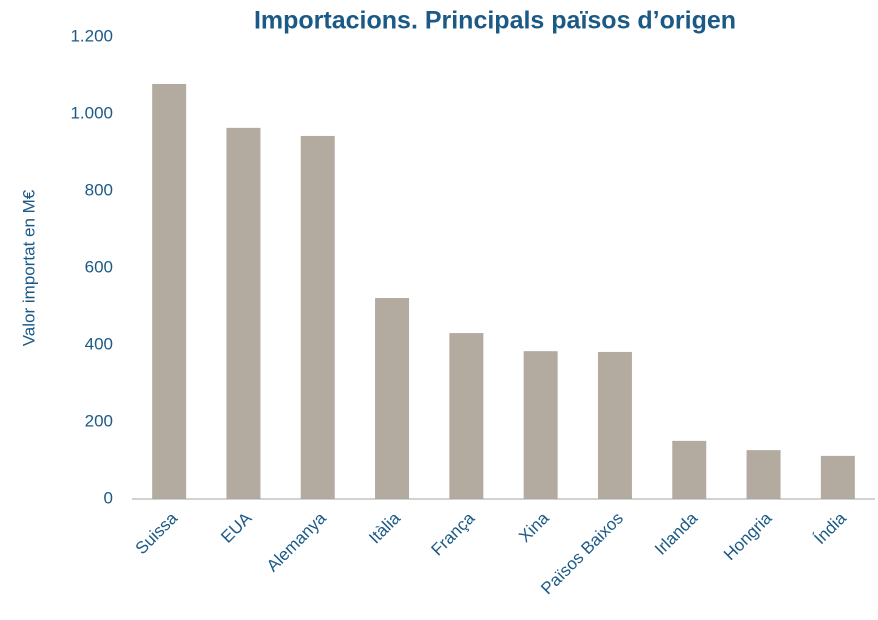 The height and width of the screenshot is (620, 878). I want to click on x-tick-label: França, so click(452, 533).